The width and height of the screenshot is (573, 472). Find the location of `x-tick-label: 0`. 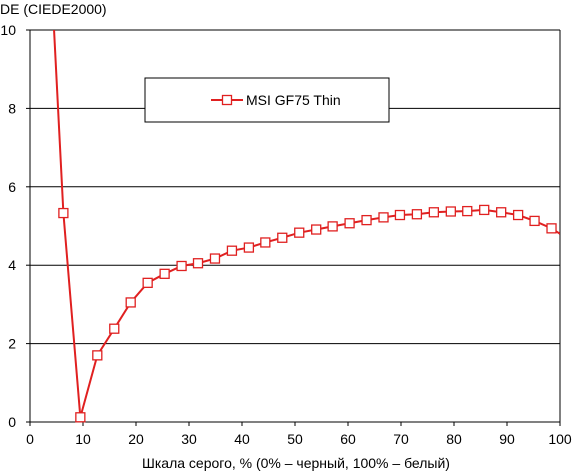

x-tick-label: 0 is located at coordinates (30, 439).